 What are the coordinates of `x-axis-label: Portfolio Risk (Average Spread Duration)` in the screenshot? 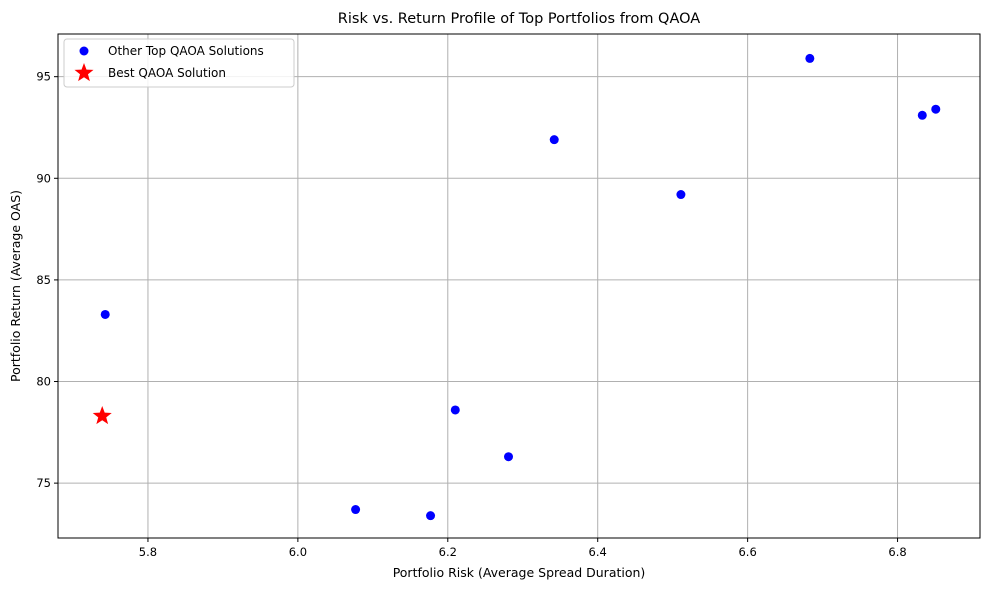 It's located at (519, 572).